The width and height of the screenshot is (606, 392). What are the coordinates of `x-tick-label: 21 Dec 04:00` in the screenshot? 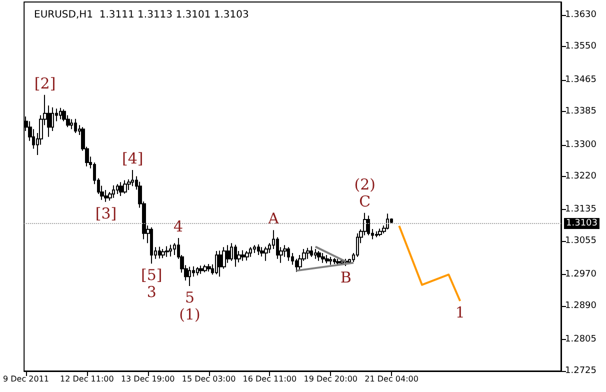 It's located at (391, 379).